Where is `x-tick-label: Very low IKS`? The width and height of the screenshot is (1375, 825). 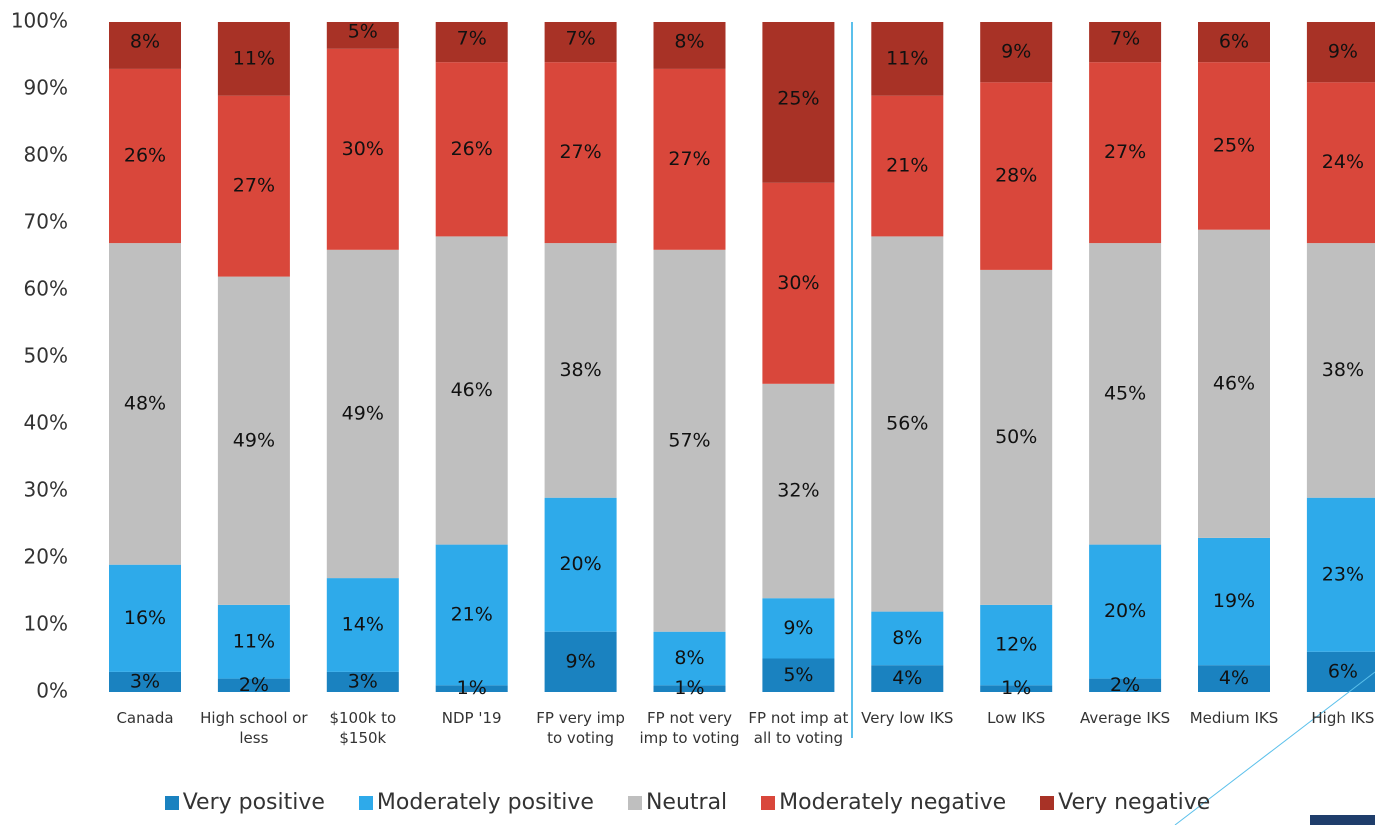
x-tick-label: Very low IKS is located at coordinates (907, 718).